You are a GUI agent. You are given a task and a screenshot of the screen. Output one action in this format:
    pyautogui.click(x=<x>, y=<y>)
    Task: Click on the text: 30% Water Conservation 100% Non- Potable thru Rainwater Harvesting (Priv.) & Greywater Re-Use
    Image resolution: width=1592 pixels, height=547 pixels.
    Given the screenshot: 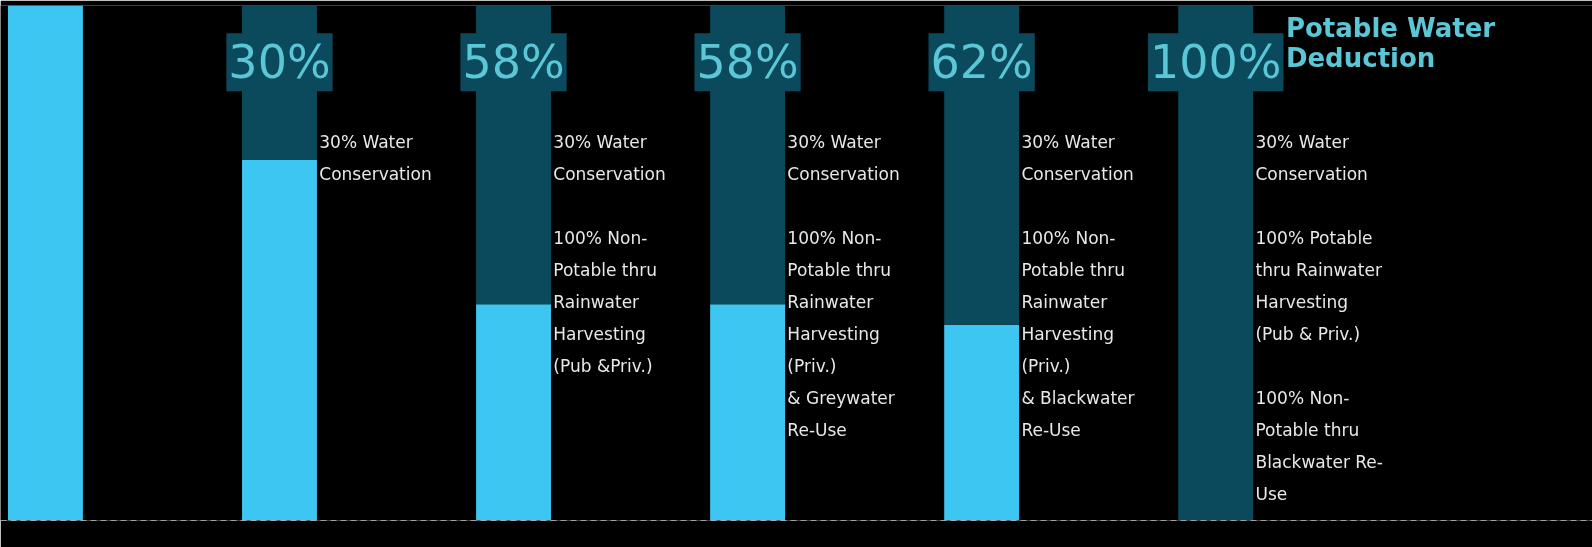 What is the action you would take?
    pyautogui.click(x=843, y=285)
    